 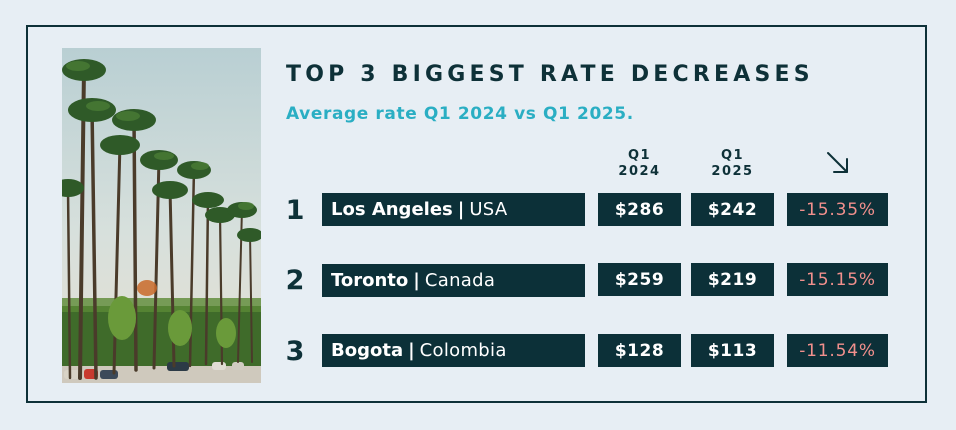 I want to click on rate-q1-2024: $128, so click(x=639, y=350).